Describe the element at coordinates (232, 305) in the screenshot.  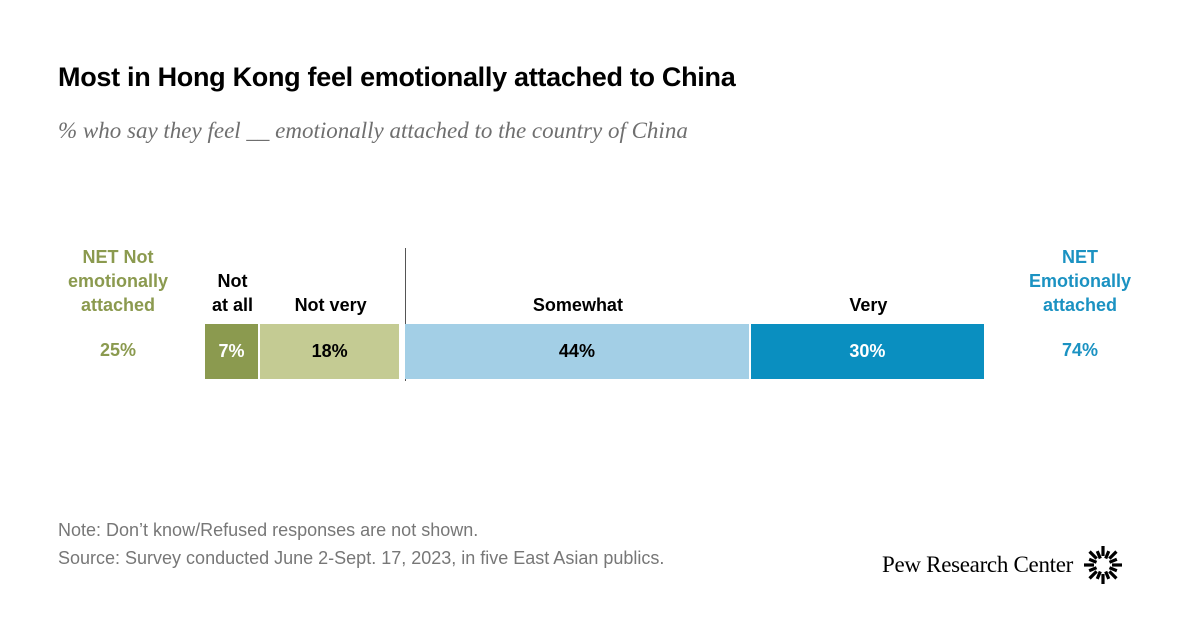
I see `header-line: at all` at that location.